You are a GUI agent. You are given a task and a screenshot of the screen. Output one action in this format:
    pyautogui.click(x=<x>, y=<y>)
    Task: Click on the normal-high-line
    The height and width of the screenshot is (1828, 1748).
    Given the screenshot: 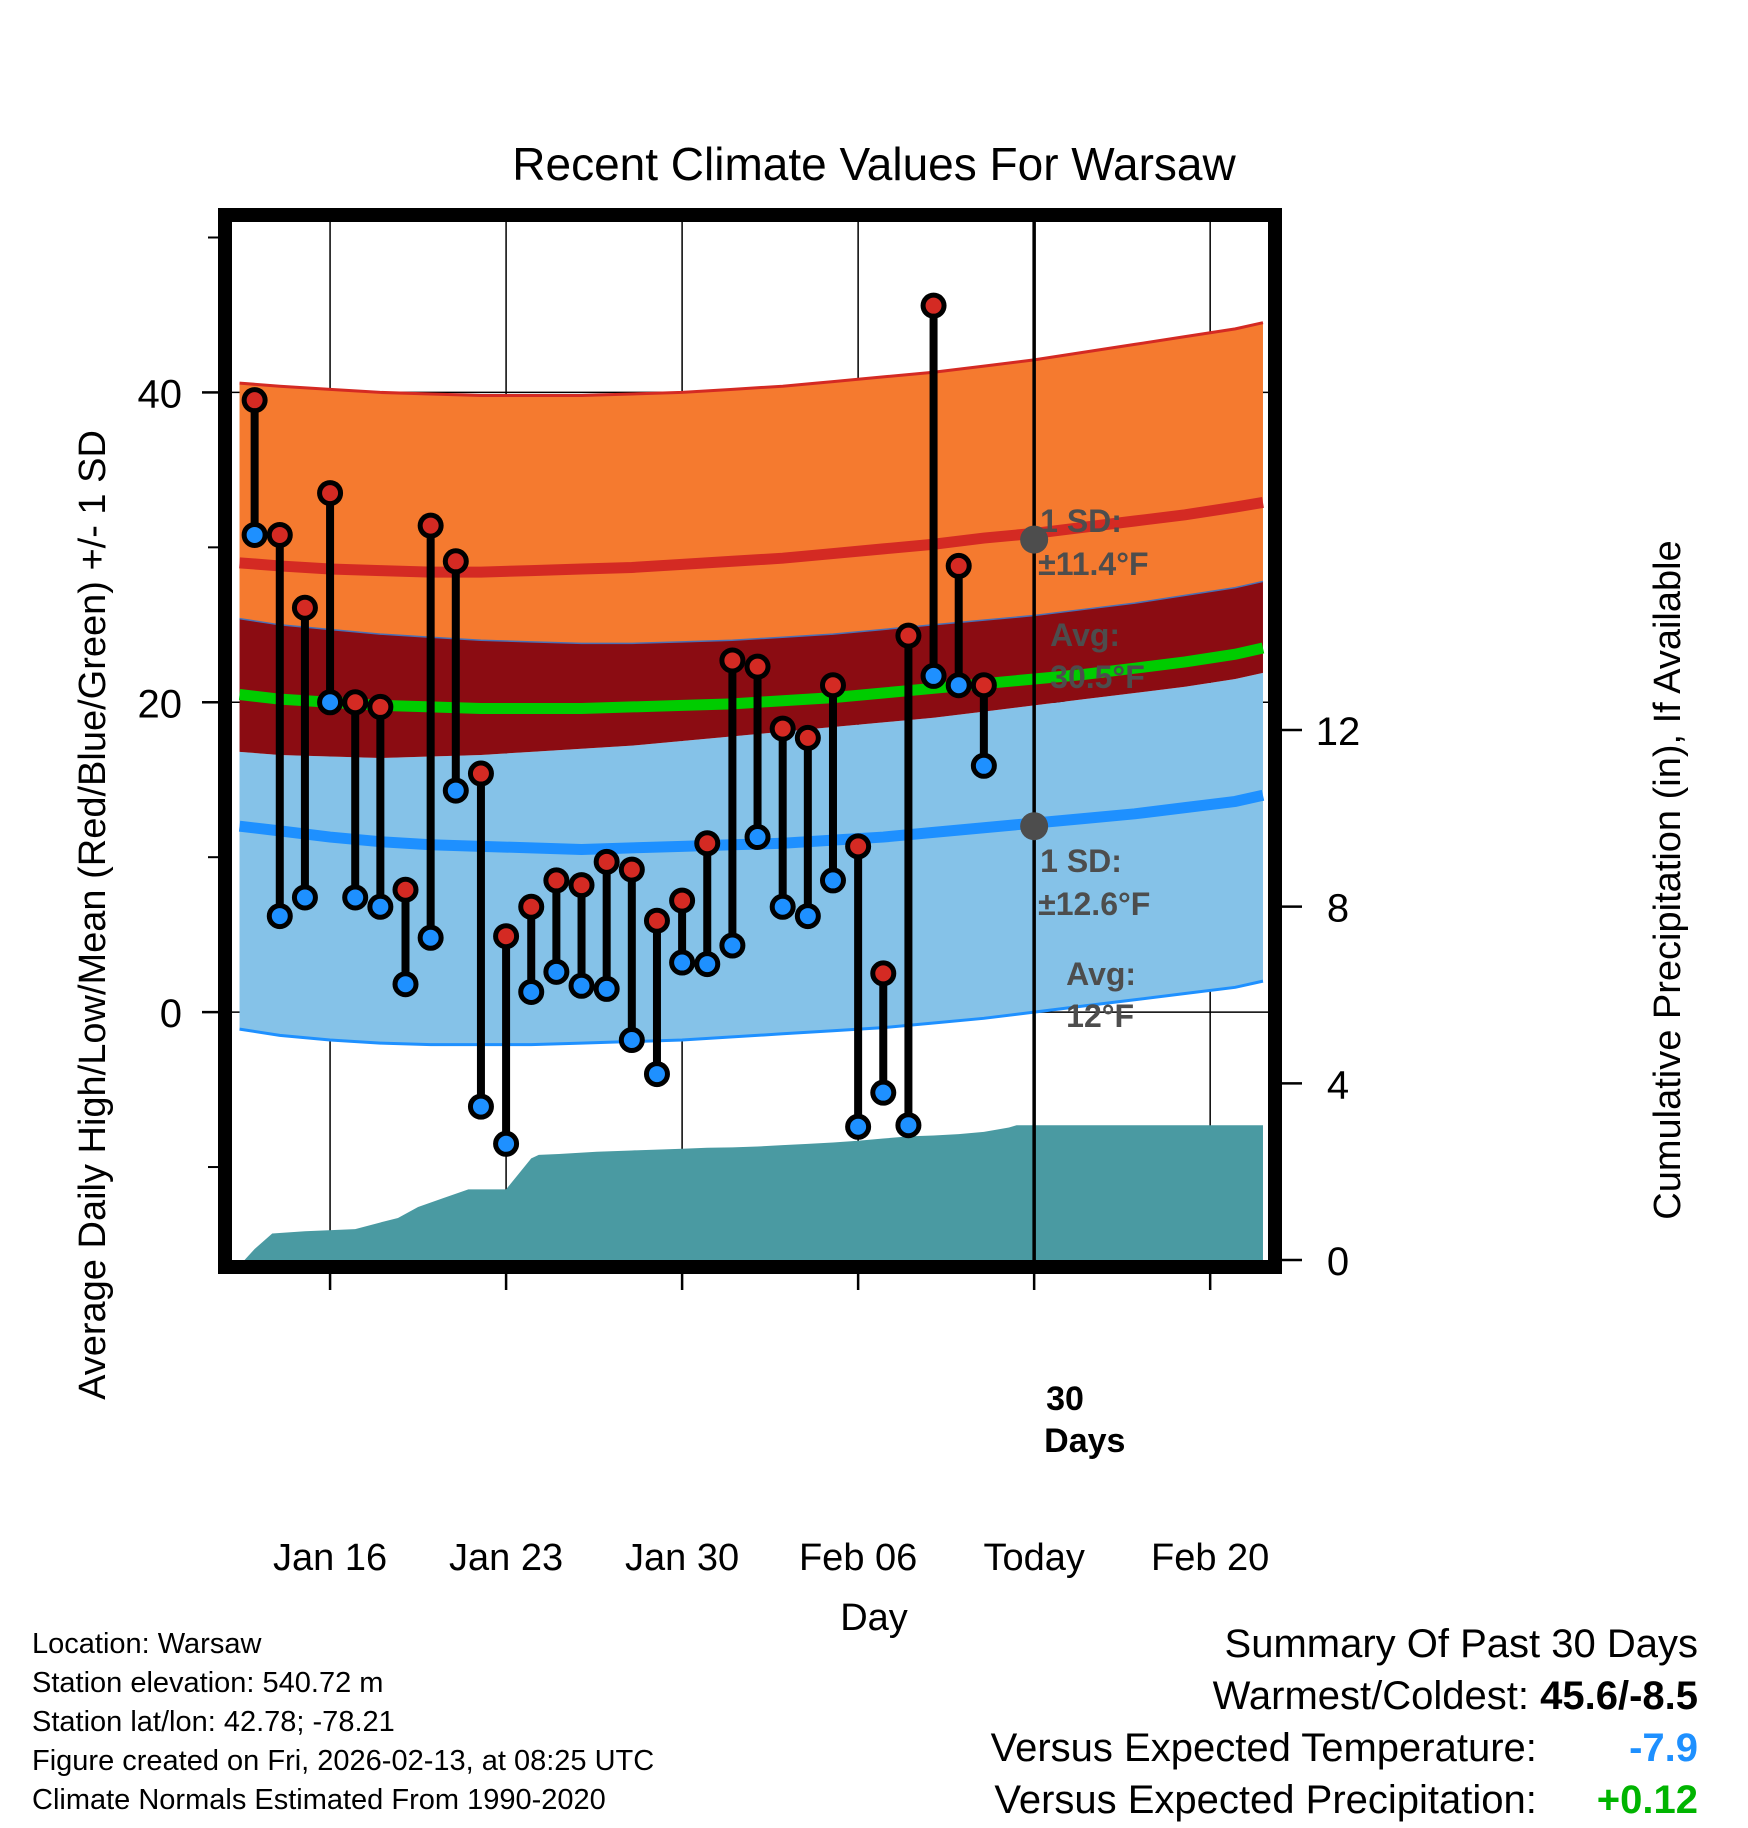 What is the action you would take?
    pyautogui.click(x=751, y=537)
    